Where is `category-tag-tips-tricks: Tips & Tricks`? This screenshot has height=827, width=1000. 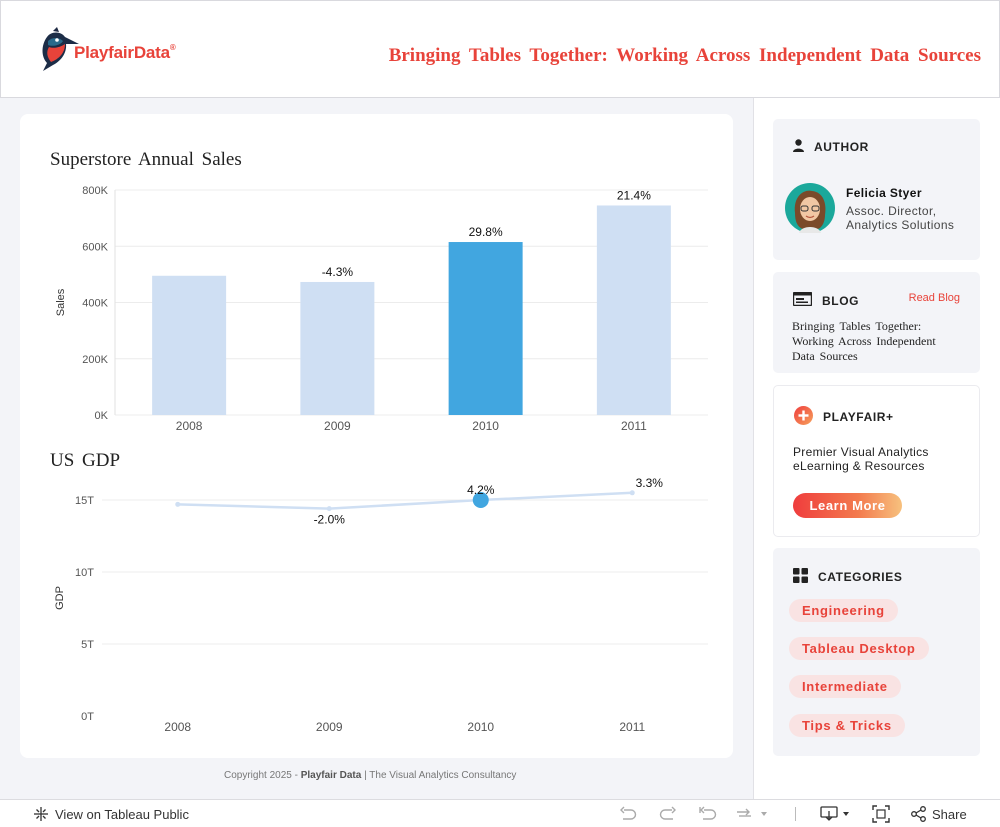
category-tag-tips-tricks: Tips & Tricks is located at coordinates (847, 725).